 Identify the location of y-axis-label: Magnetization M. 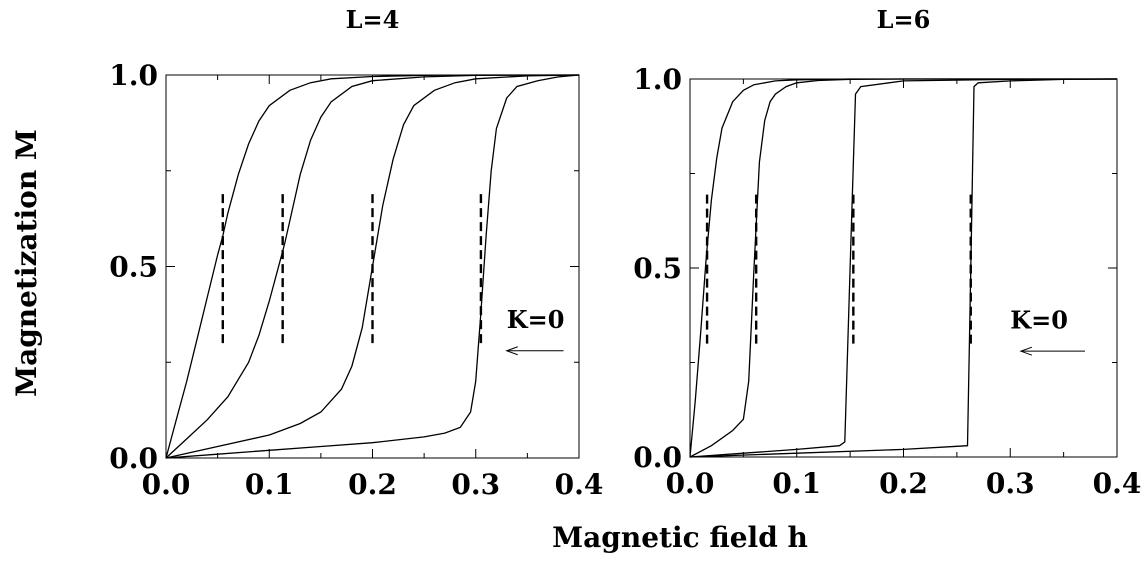
(26, 263).